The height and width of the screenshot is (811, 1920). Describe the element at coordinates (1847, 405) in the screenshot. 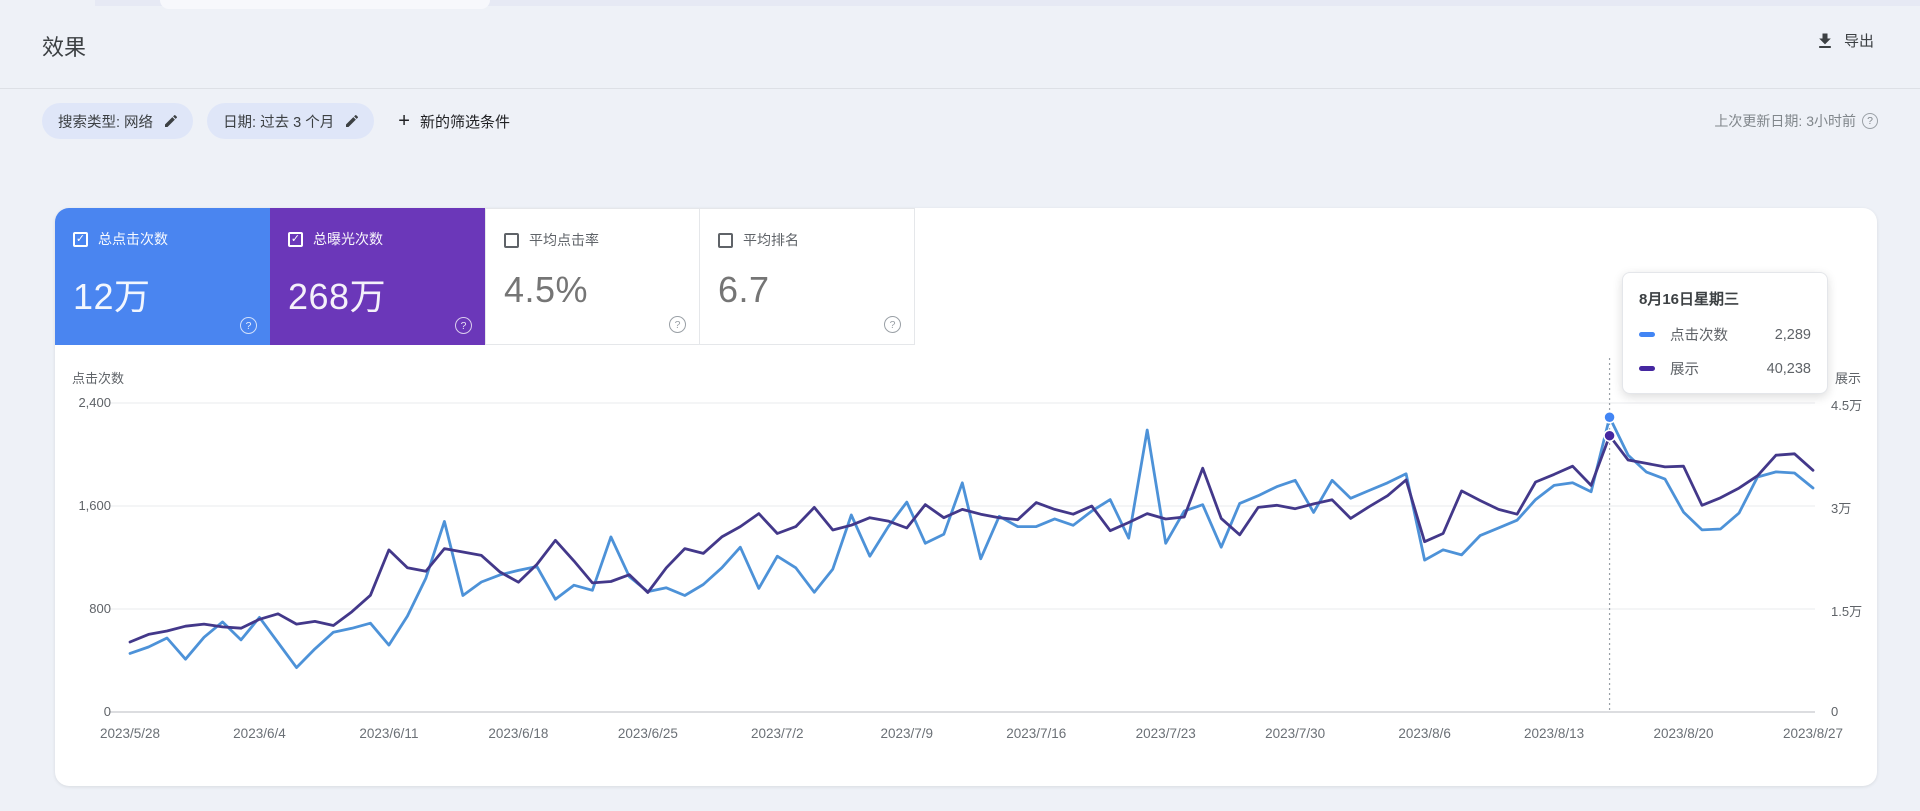

I see `y-axis-label-right: 4.5万` at that location.